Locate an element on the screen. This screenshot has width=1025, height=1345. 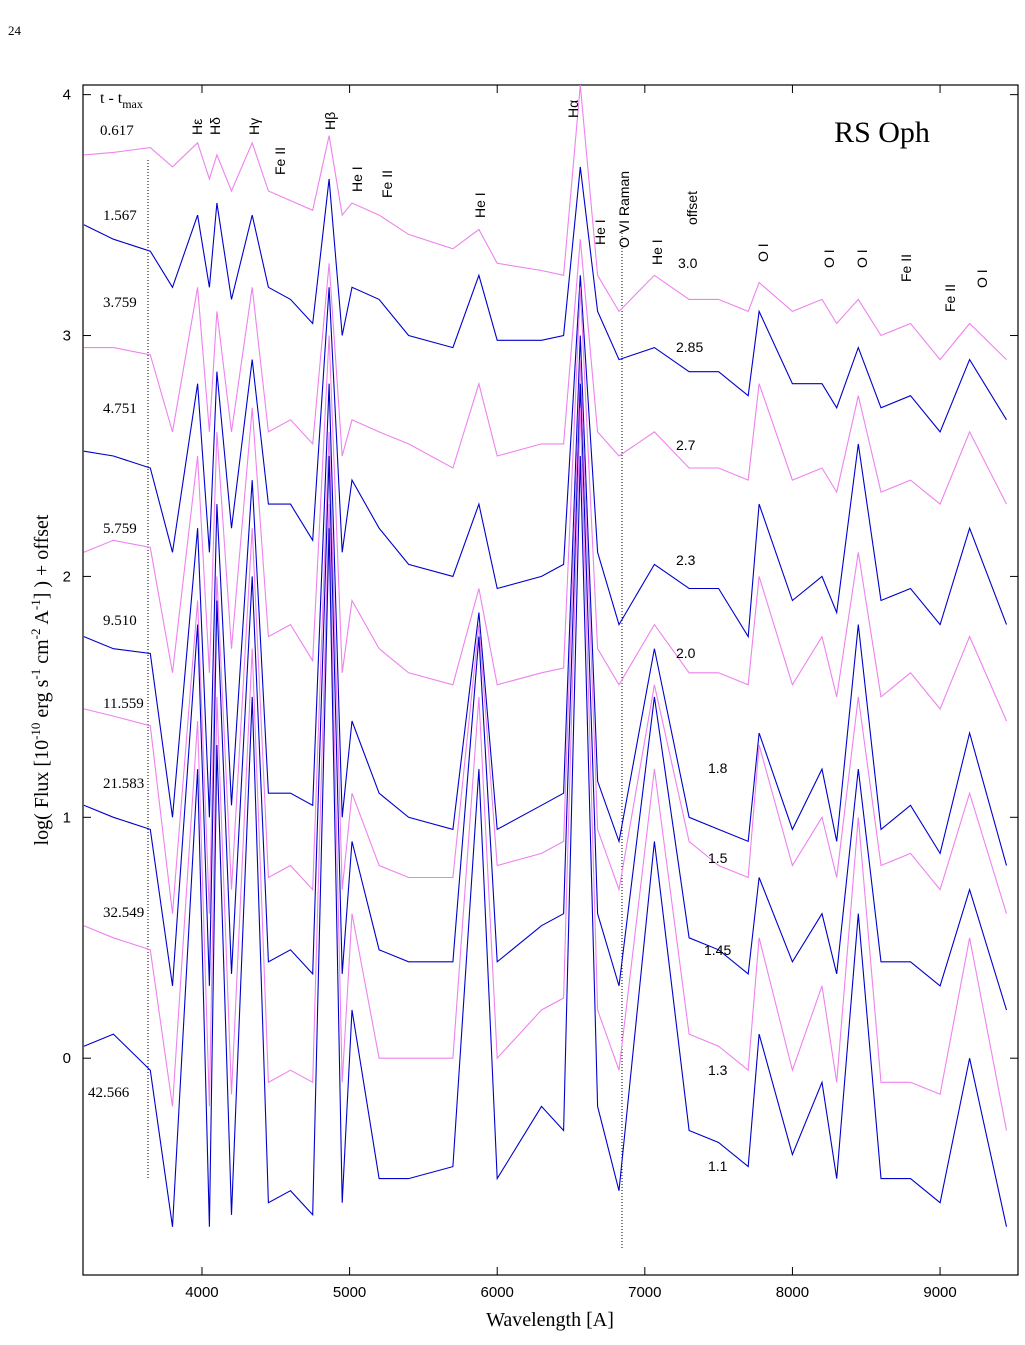
line-label: Hδ is located at coordinates (215, 126).